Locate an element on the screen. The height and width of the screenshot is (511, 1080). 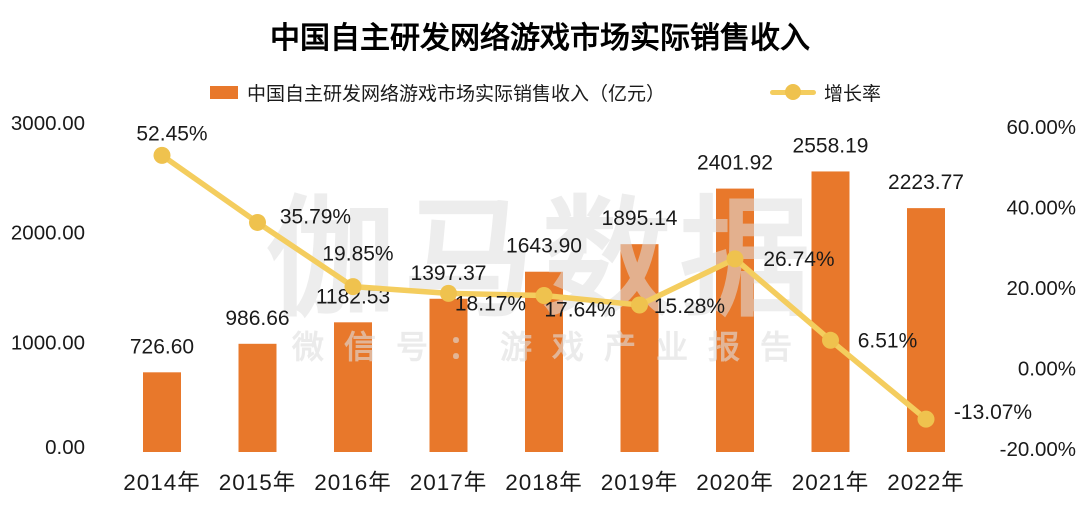
legend-line-marker-icon is located at coordinates (793, 92).